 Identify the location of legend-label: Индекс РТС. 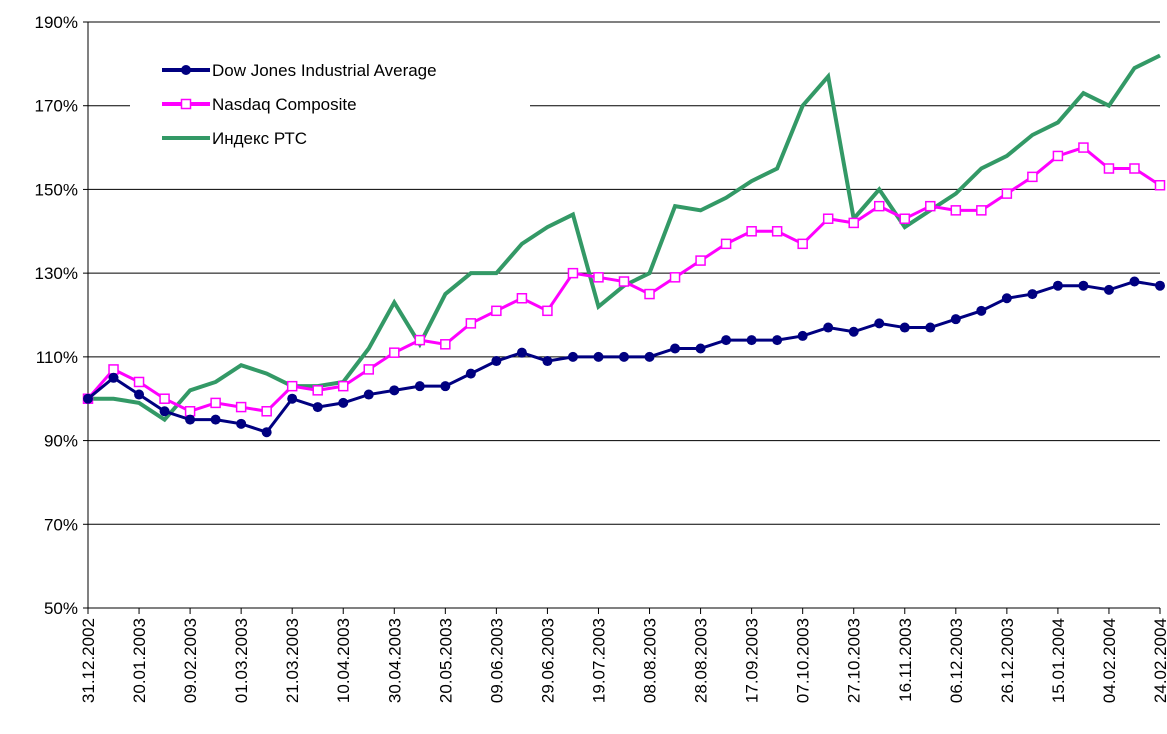
(259, 138).